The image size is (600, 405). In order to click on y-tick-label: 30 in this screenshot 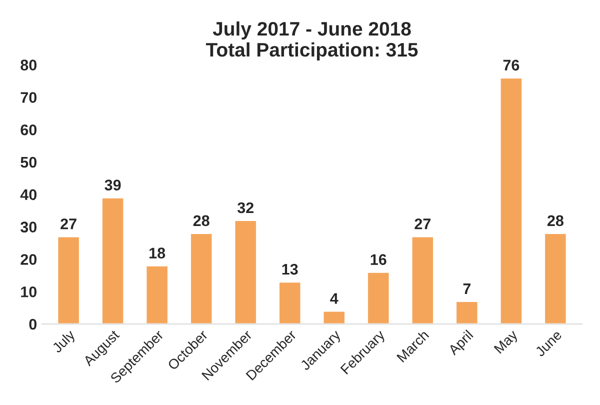, I will do `click(28, 227)`.